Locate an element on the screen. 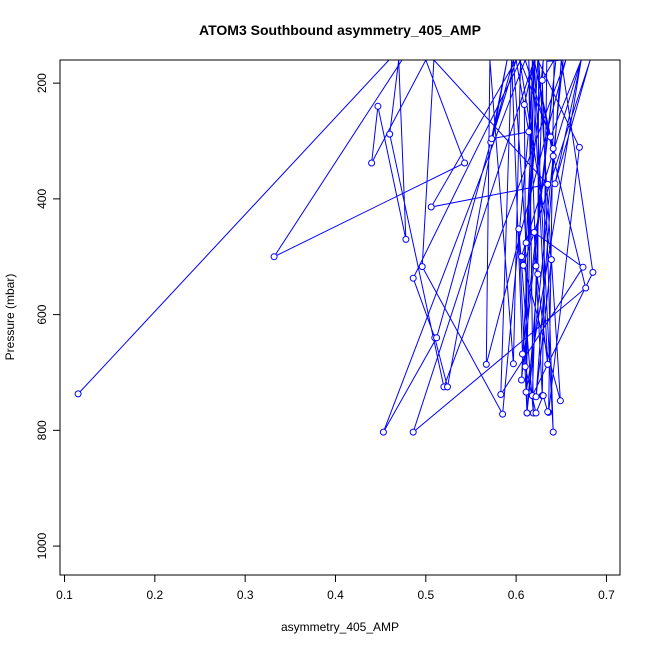 This screenshot has height=650, width=650. y-tick-label: 400 is located at coordinates (42, 199).